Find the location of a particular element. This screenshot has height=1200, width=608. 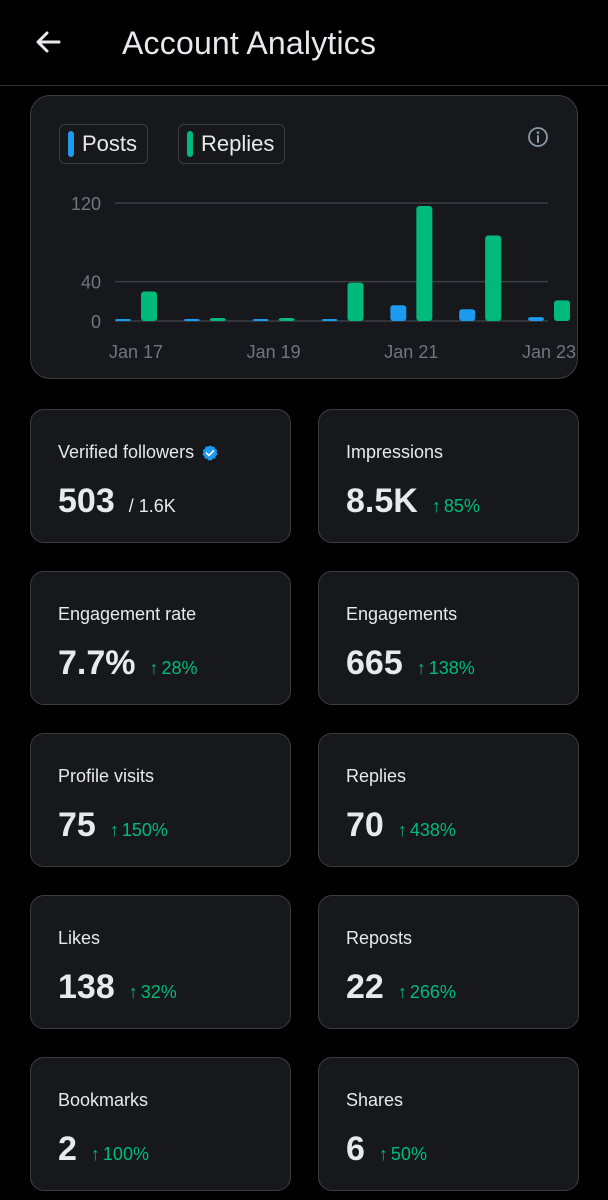

activity-chart: 0 40 120 Jan 17 Jan 19 Jan 21 Jan 23 is located at coordinates (323, 278).